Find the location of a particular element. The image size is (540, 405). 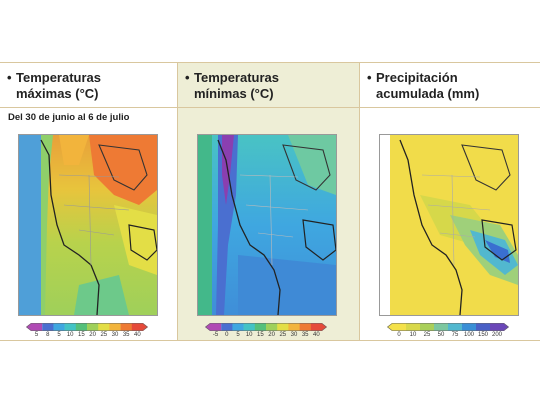

max-temp-title: • Temperaturas máximas (°C) is located at coordinates (54, 86).